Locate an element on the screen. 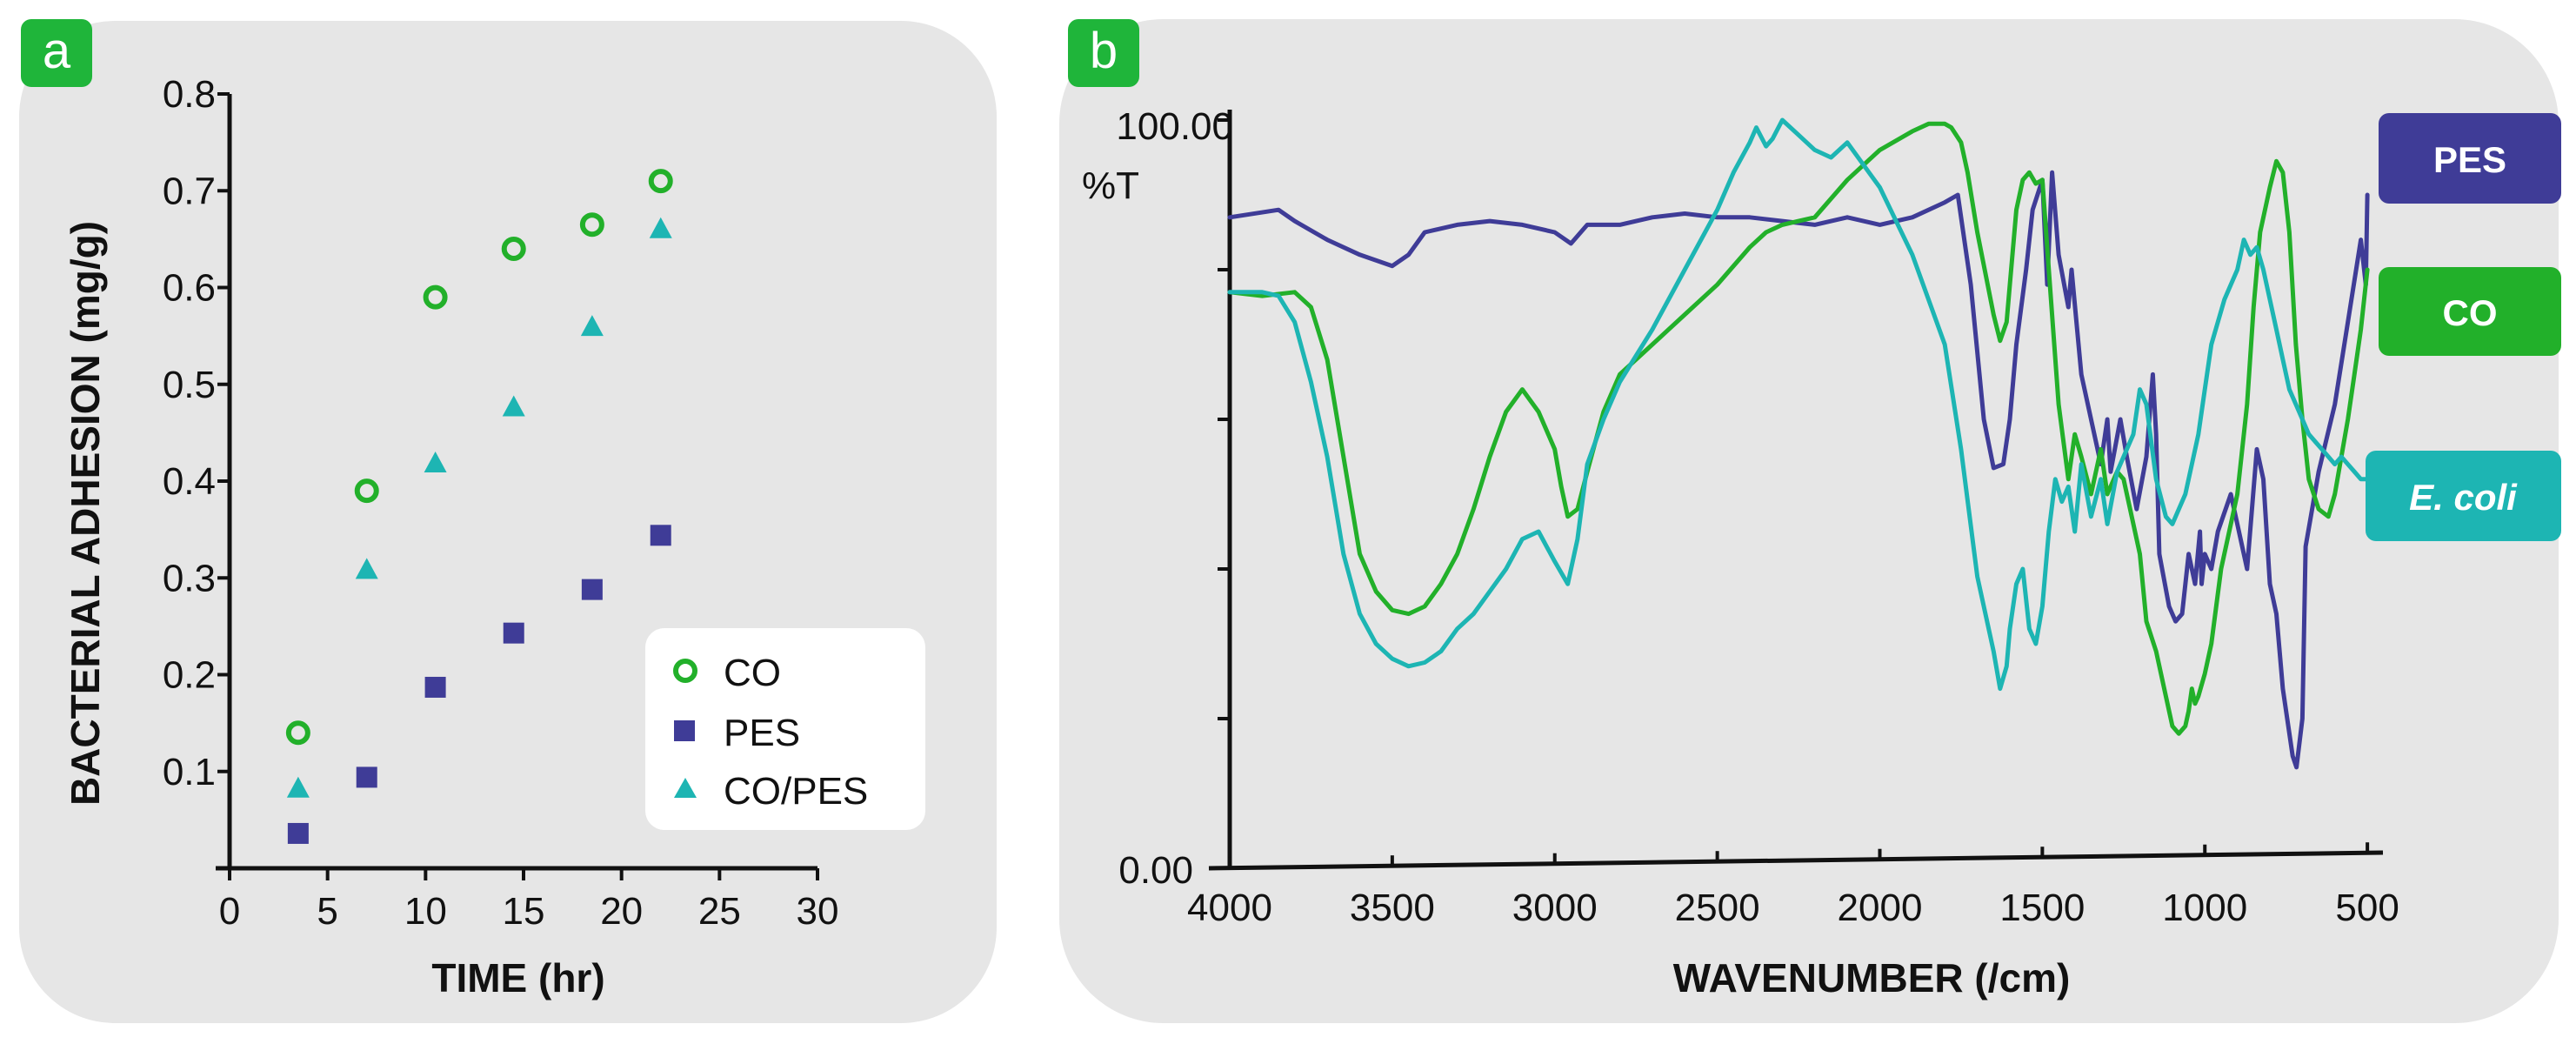 This screenshot has height=1044, width=2576. legend-co-box is located at coordinates (2470, 311).